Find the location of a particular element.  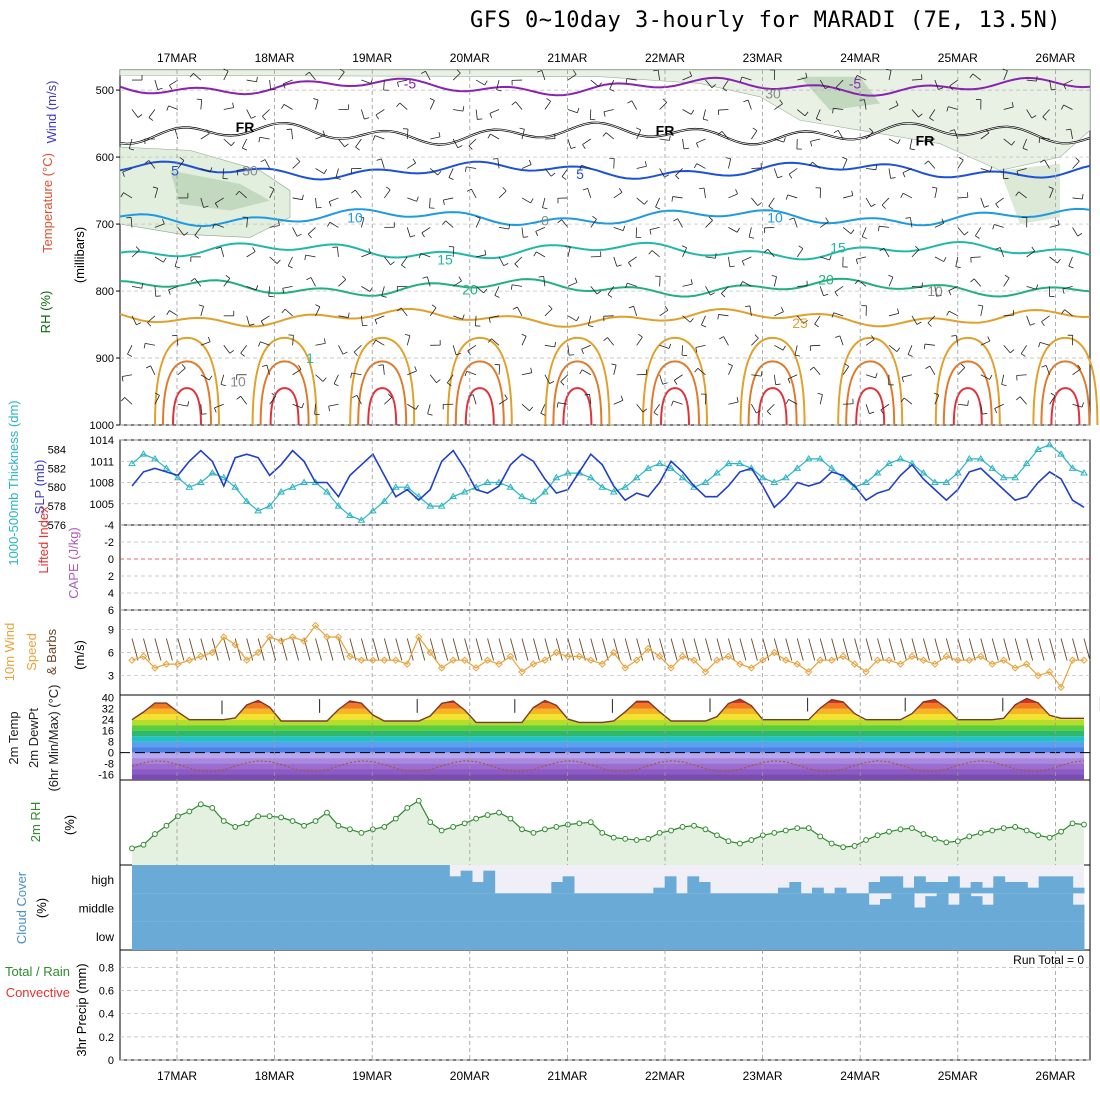

pressure-tick-label: 900 is located at coordinates (105, 359).